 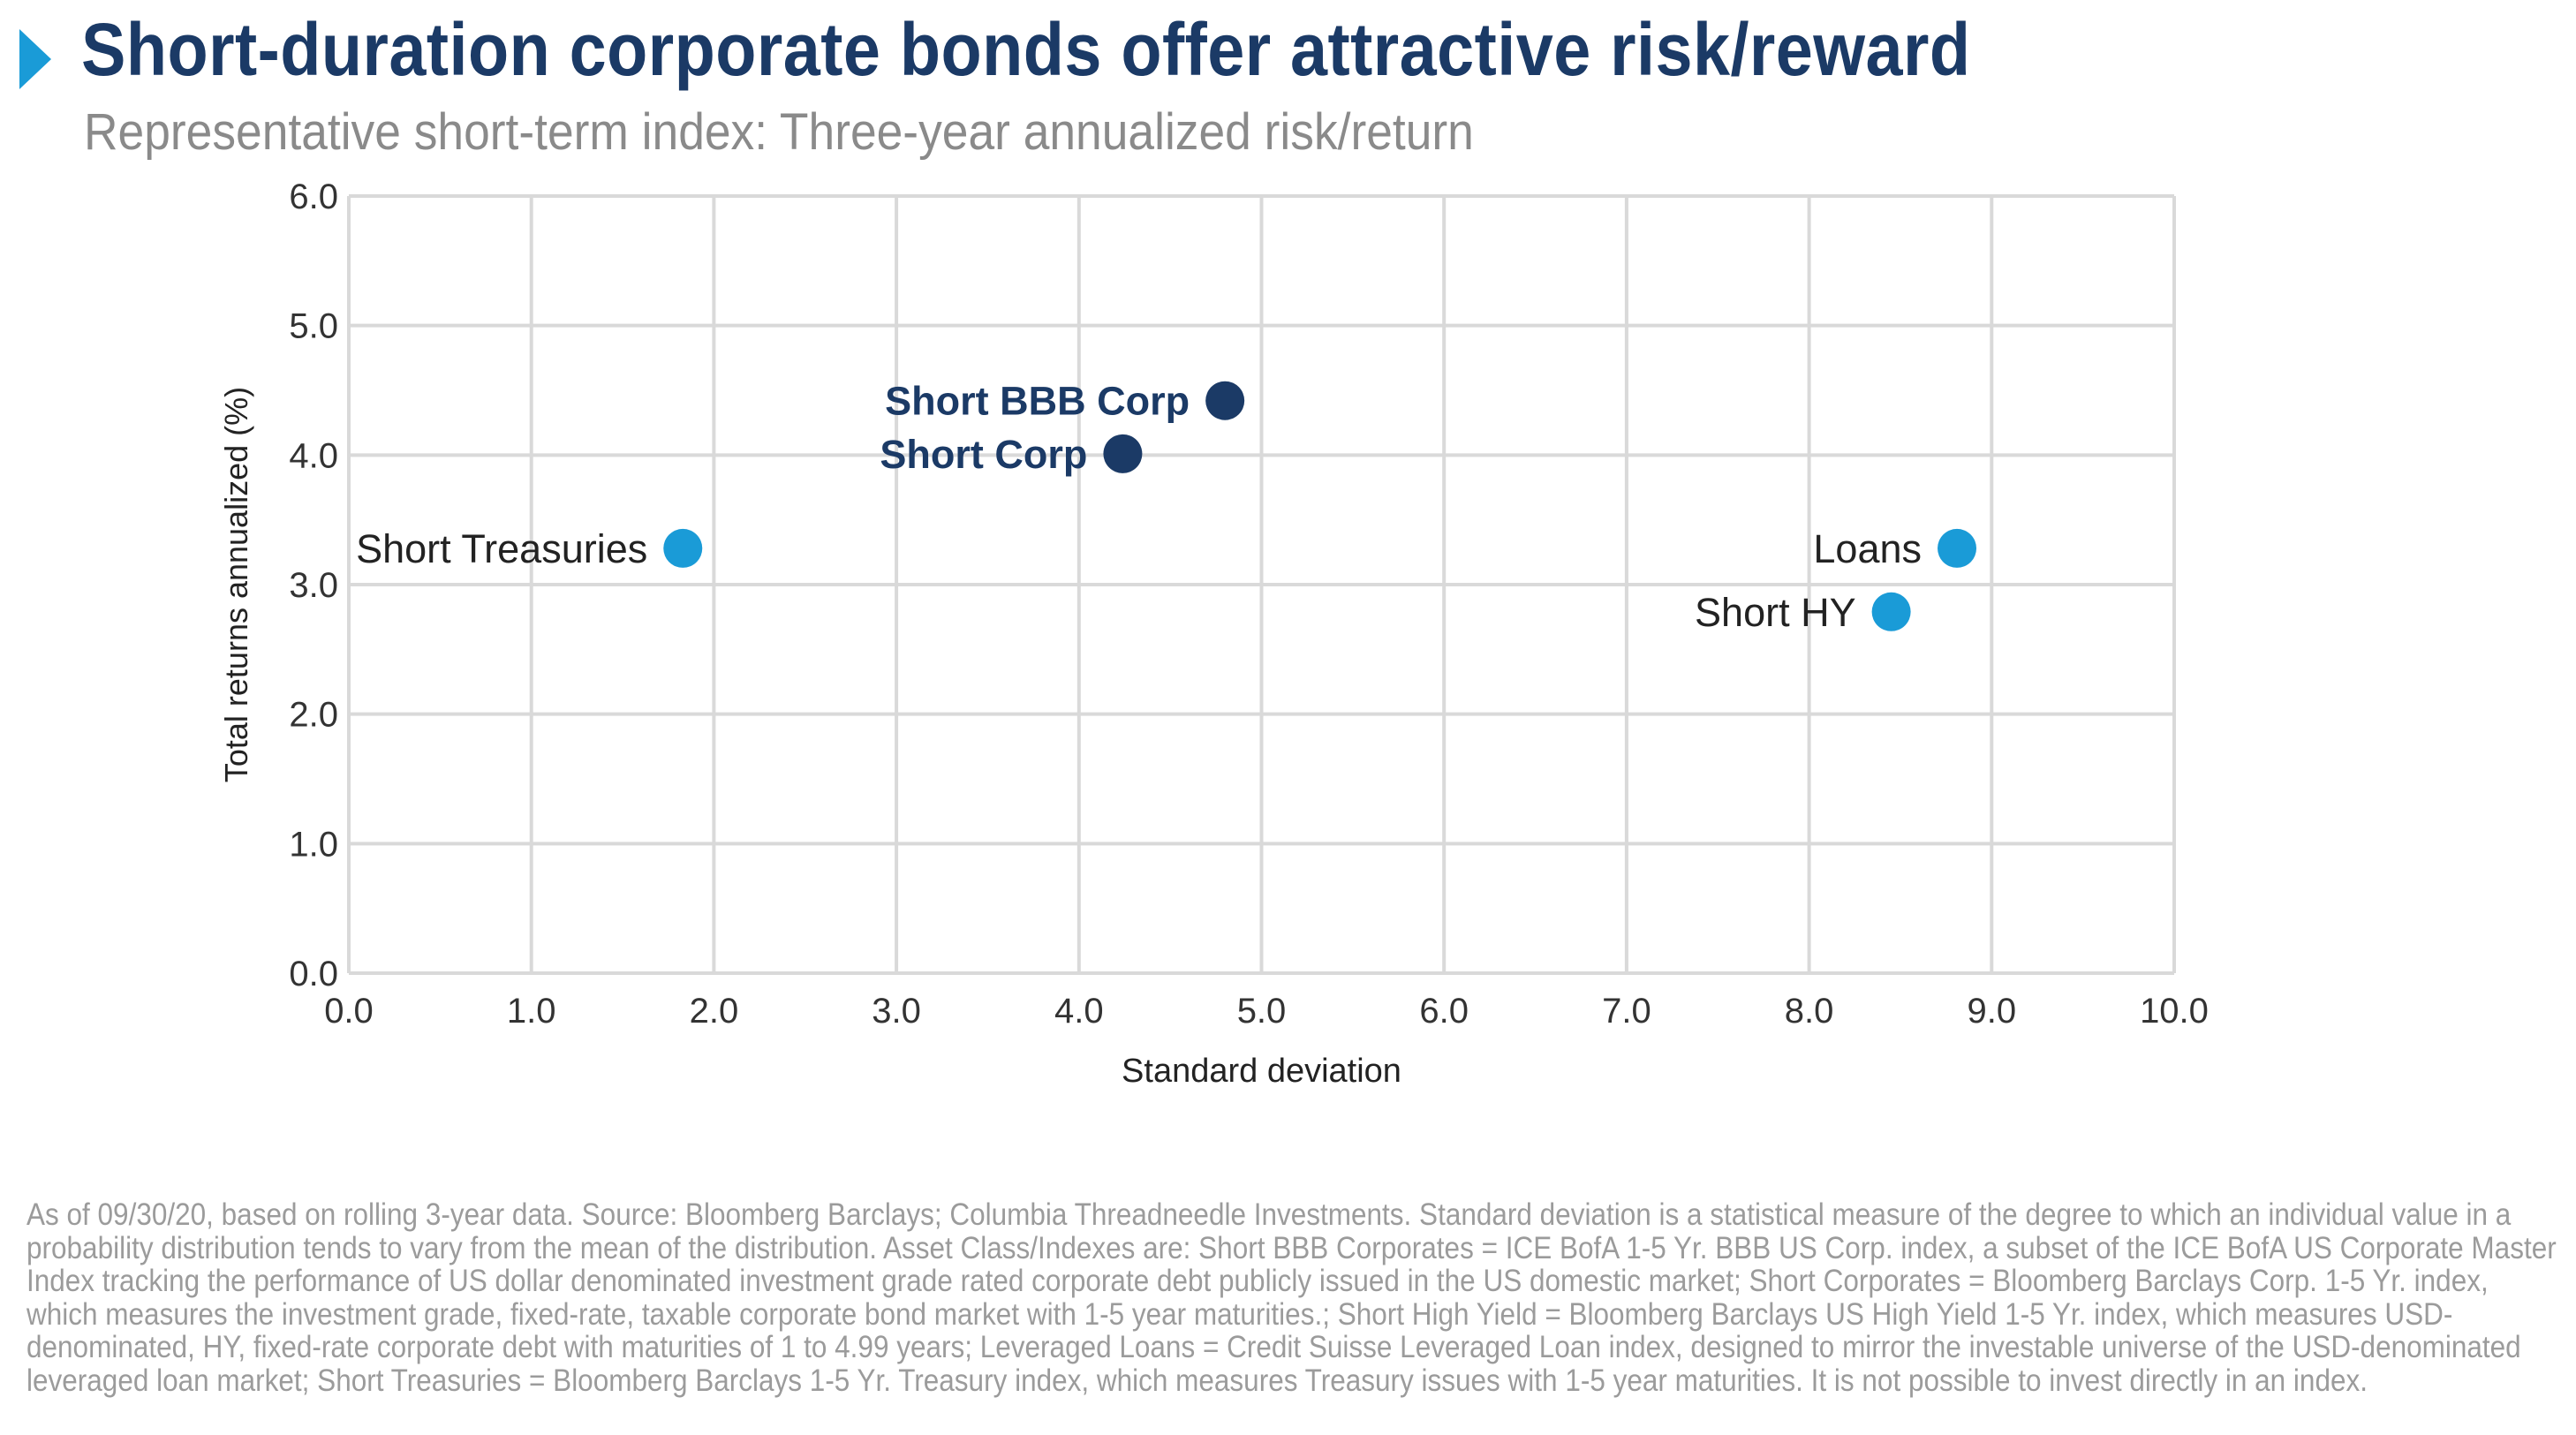 I want to click on y-axis-title: Total returns annualized (%), so click(x=236, y=584).